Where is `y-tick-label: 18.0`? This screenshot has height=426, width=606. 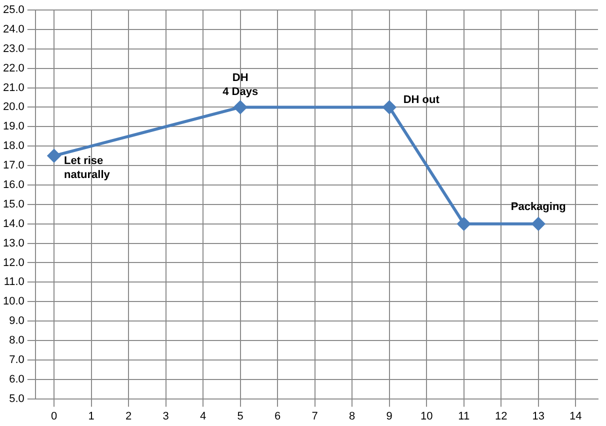 y-tick-label: 18.0 is located at coordinates (13, 146).